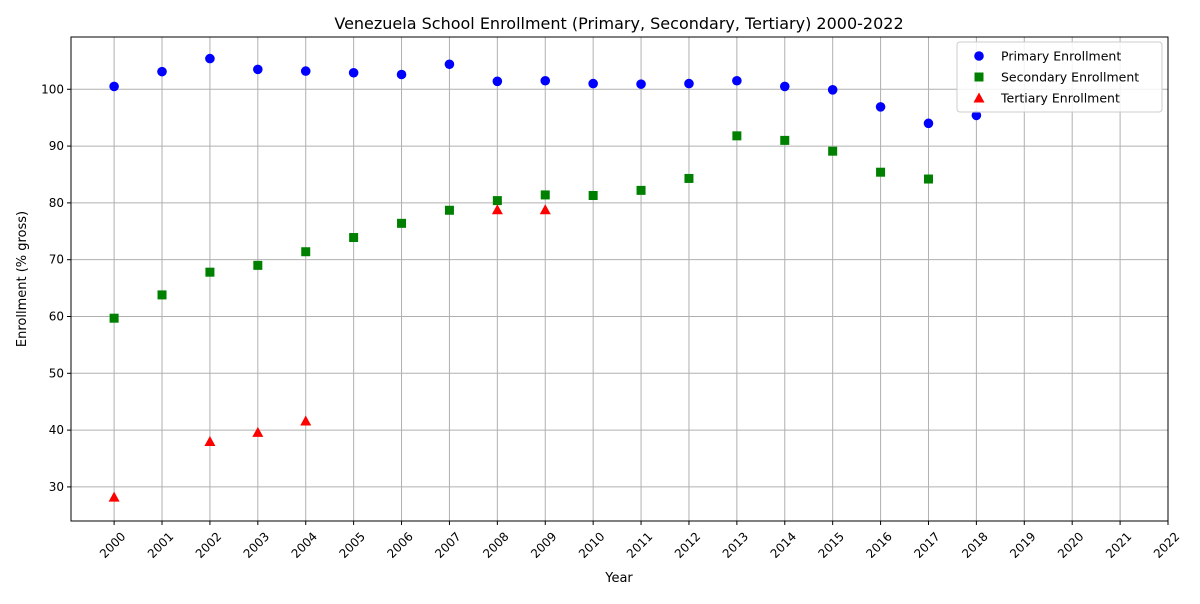 The width and height of the screenshot is (1200, 604). What do you see at coordinates (447, 544) in the screenshot?
I see `x-tick-label: 2007` at bounding box center [447, 544].